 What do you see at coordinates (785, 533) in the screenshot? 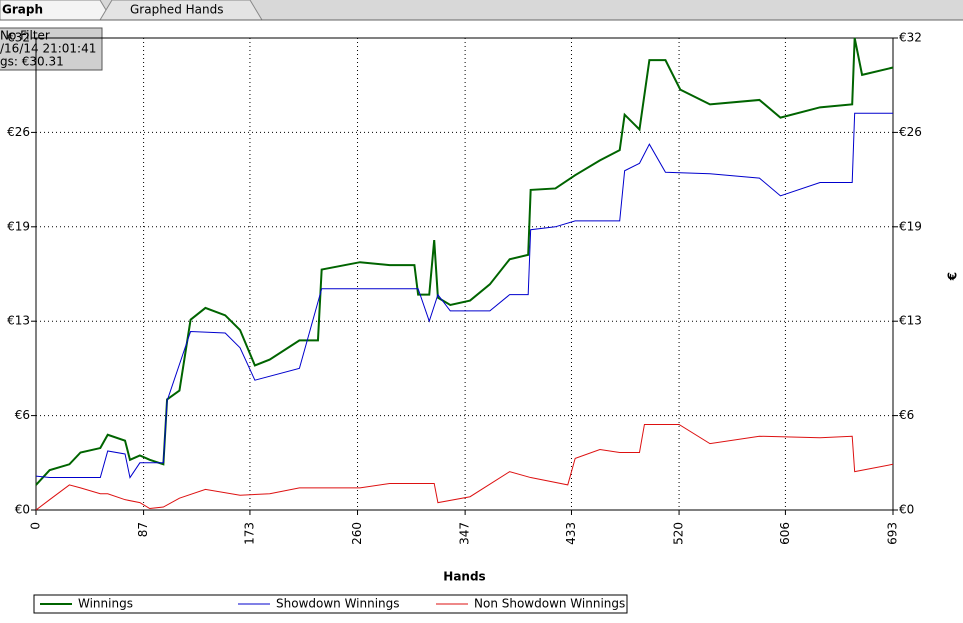
I see `x-tick-label: 606` at bounding box center [785, 533].